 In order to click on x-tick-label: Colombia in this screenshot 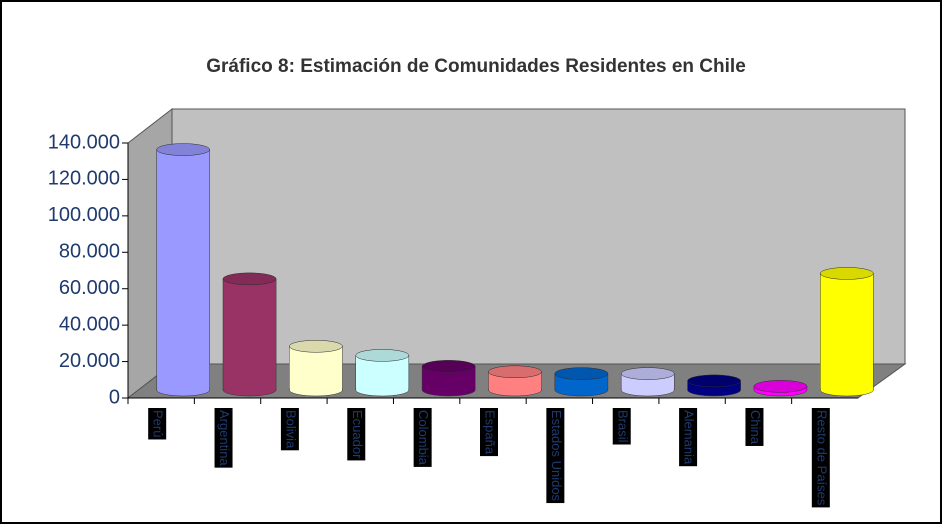, I will do `click(423, 438)`.